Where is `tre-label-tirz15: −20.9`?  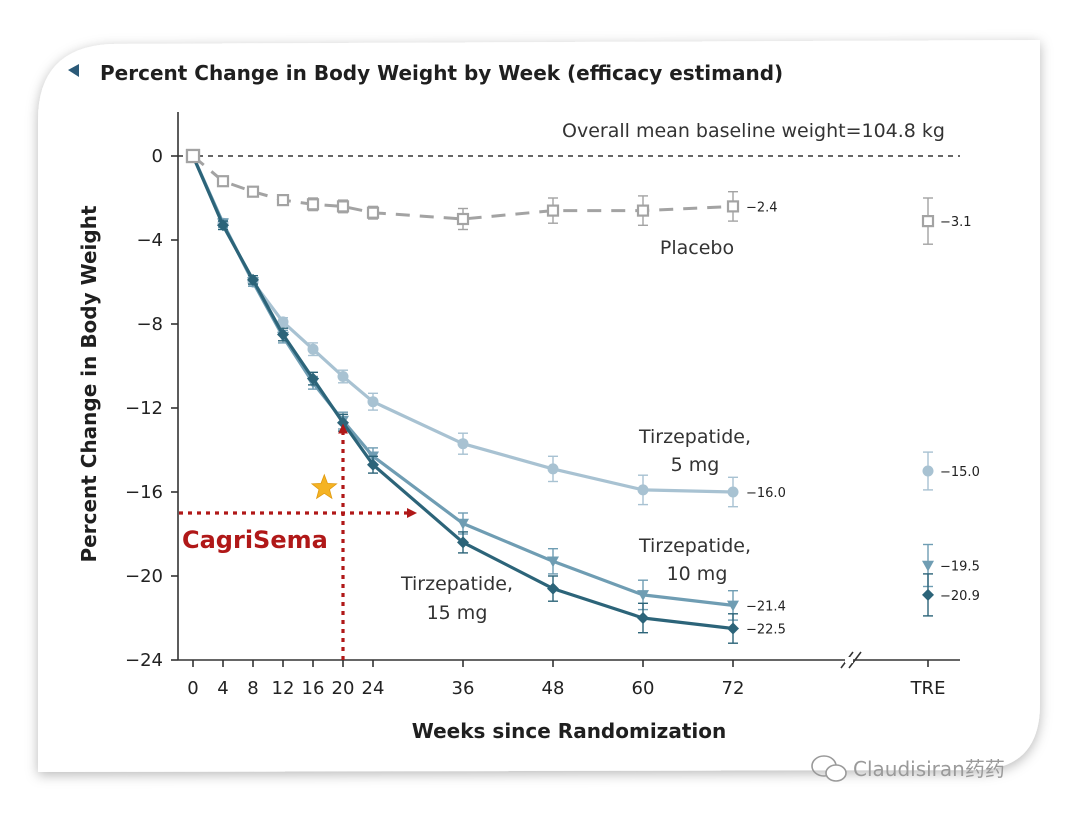 tre-label-tirz15: −20.9 is located at coordinates (960, 596).